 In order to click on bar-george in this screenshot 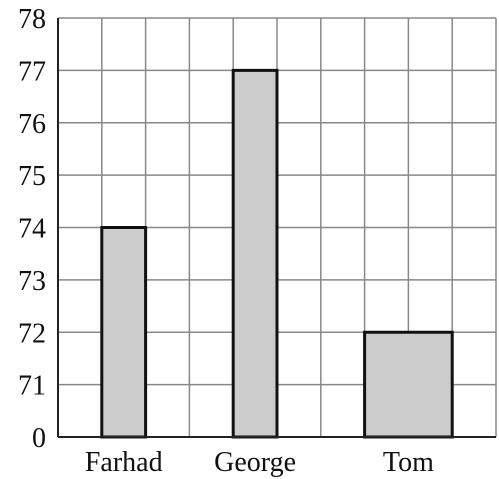, I will do `click(255, 253)`.